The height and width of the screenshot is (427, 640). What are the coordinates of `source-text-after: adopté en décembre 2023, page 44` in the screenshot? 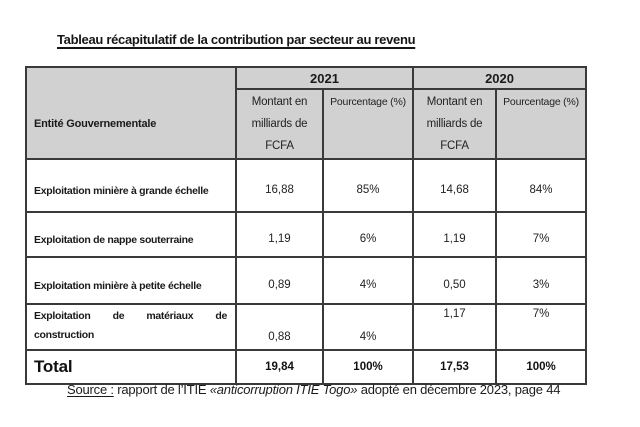 It's located at (459, 389).